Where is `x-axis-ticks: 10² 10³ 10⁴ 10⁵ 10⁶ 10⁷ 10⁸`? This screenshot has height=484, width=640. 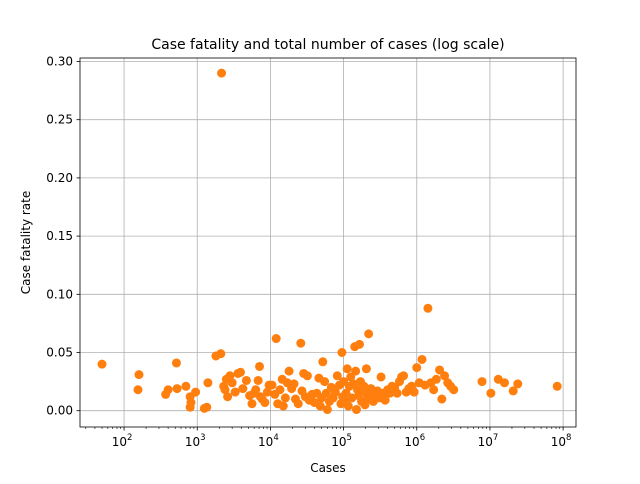 x-axis-ticks: 10² 10³ 10⁴ 10⁵ 10⁶ 10⁷ 10⁸ is located at coordinates (328, 438).